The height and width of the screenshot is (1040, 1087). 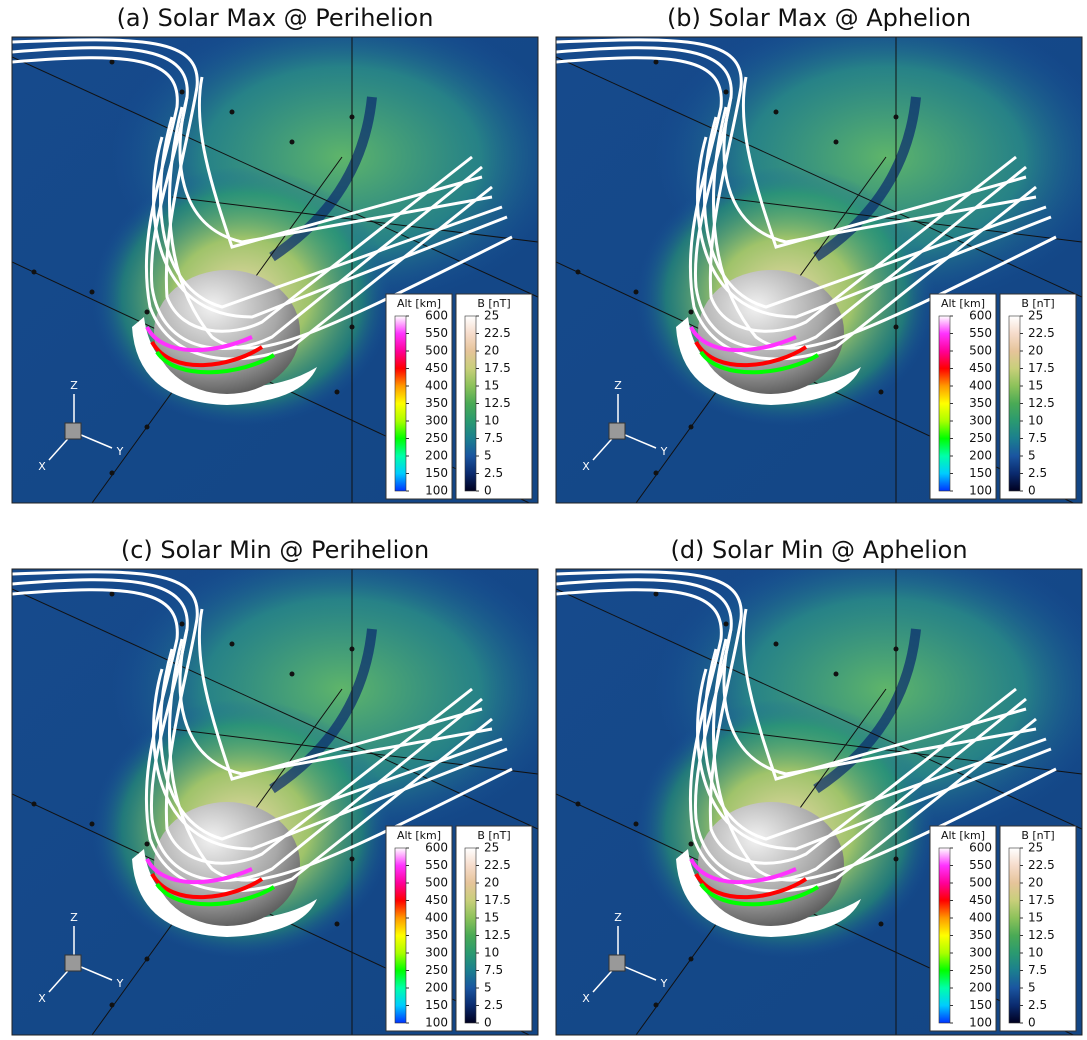 I want to click on colorbar-tick-label: 250, so click(x=980, y=438).